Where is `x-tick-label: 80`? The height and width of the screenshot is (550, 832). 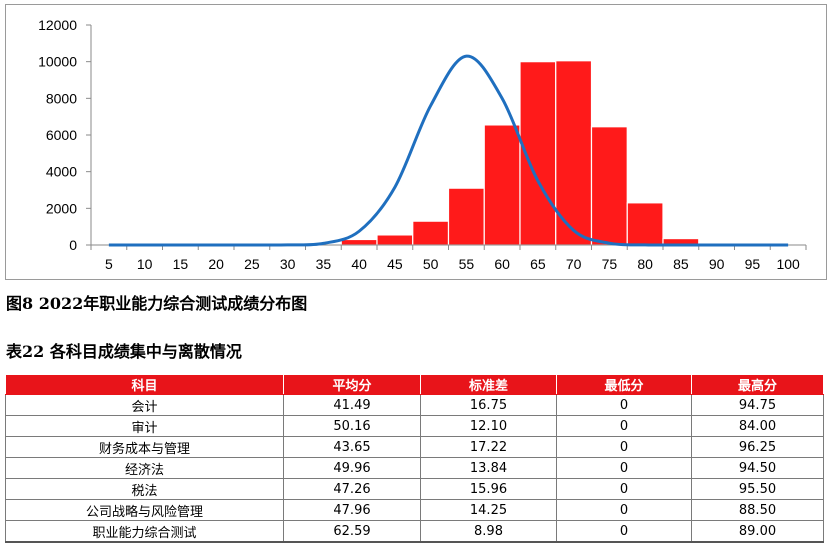
x-tick-label: 80 is located at coordinates (645, 264).